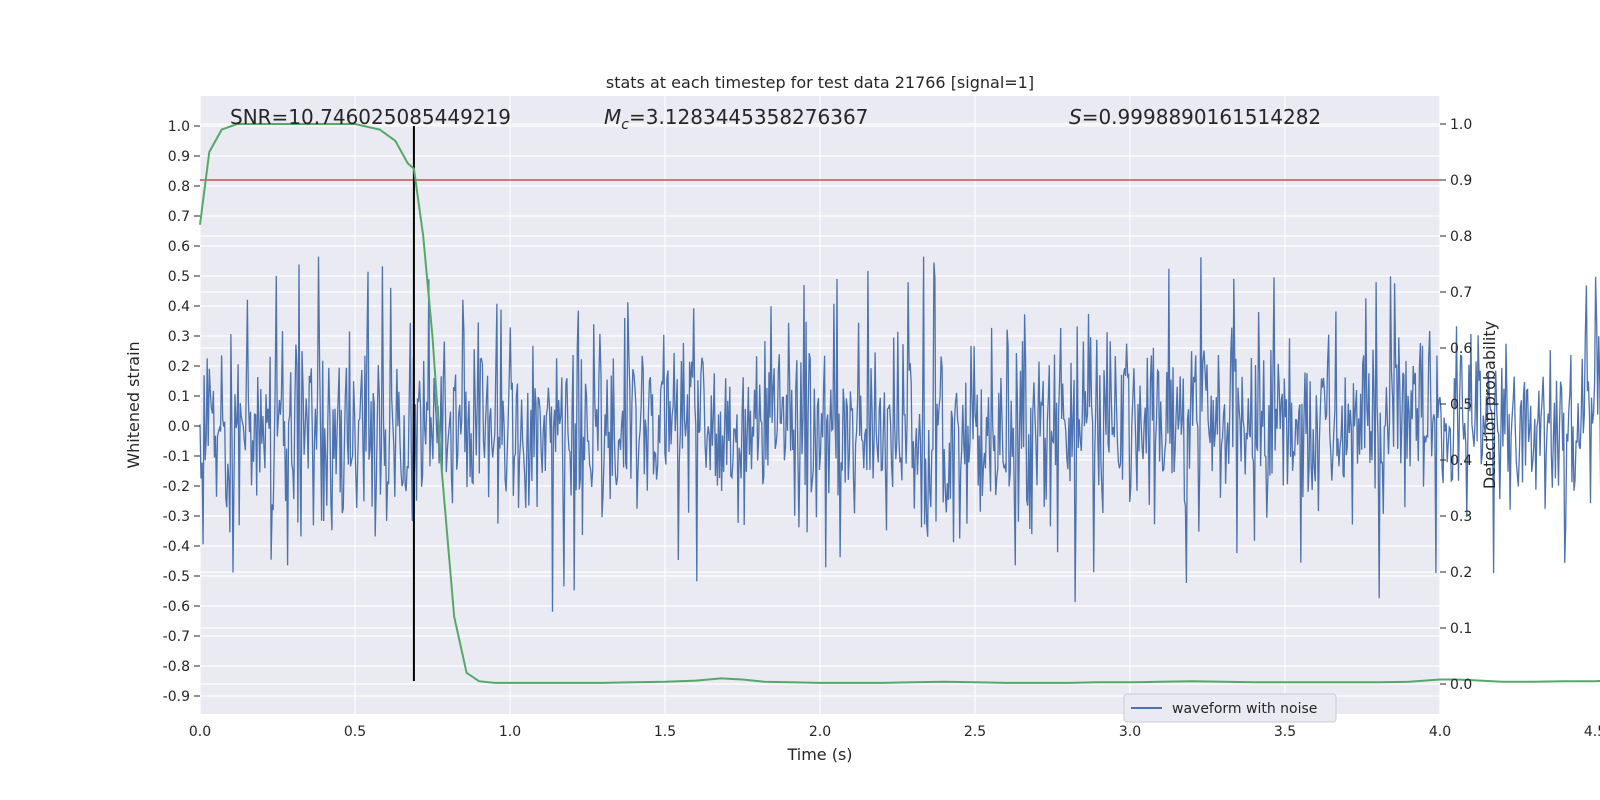  I want to click on y-tick-label: 0.2, so click(179, 367).